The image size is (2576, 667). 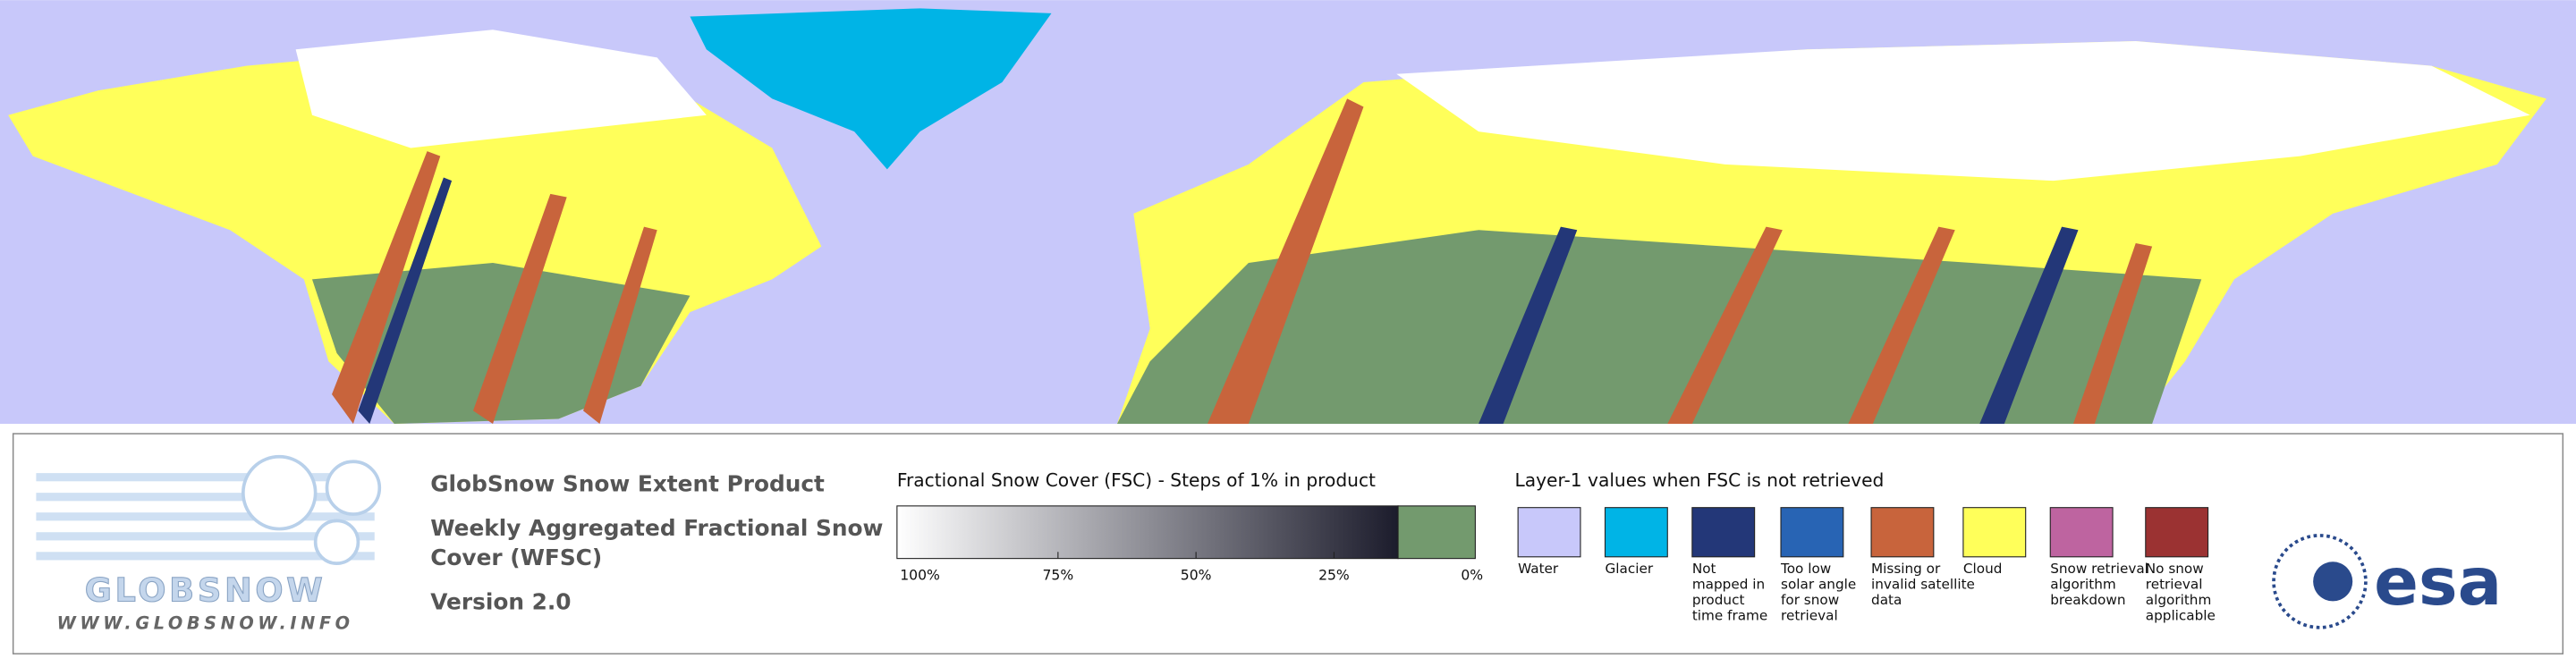 I want to click on product-title: GlobSnow Snow Extent Product, so click(x=627, y=483).